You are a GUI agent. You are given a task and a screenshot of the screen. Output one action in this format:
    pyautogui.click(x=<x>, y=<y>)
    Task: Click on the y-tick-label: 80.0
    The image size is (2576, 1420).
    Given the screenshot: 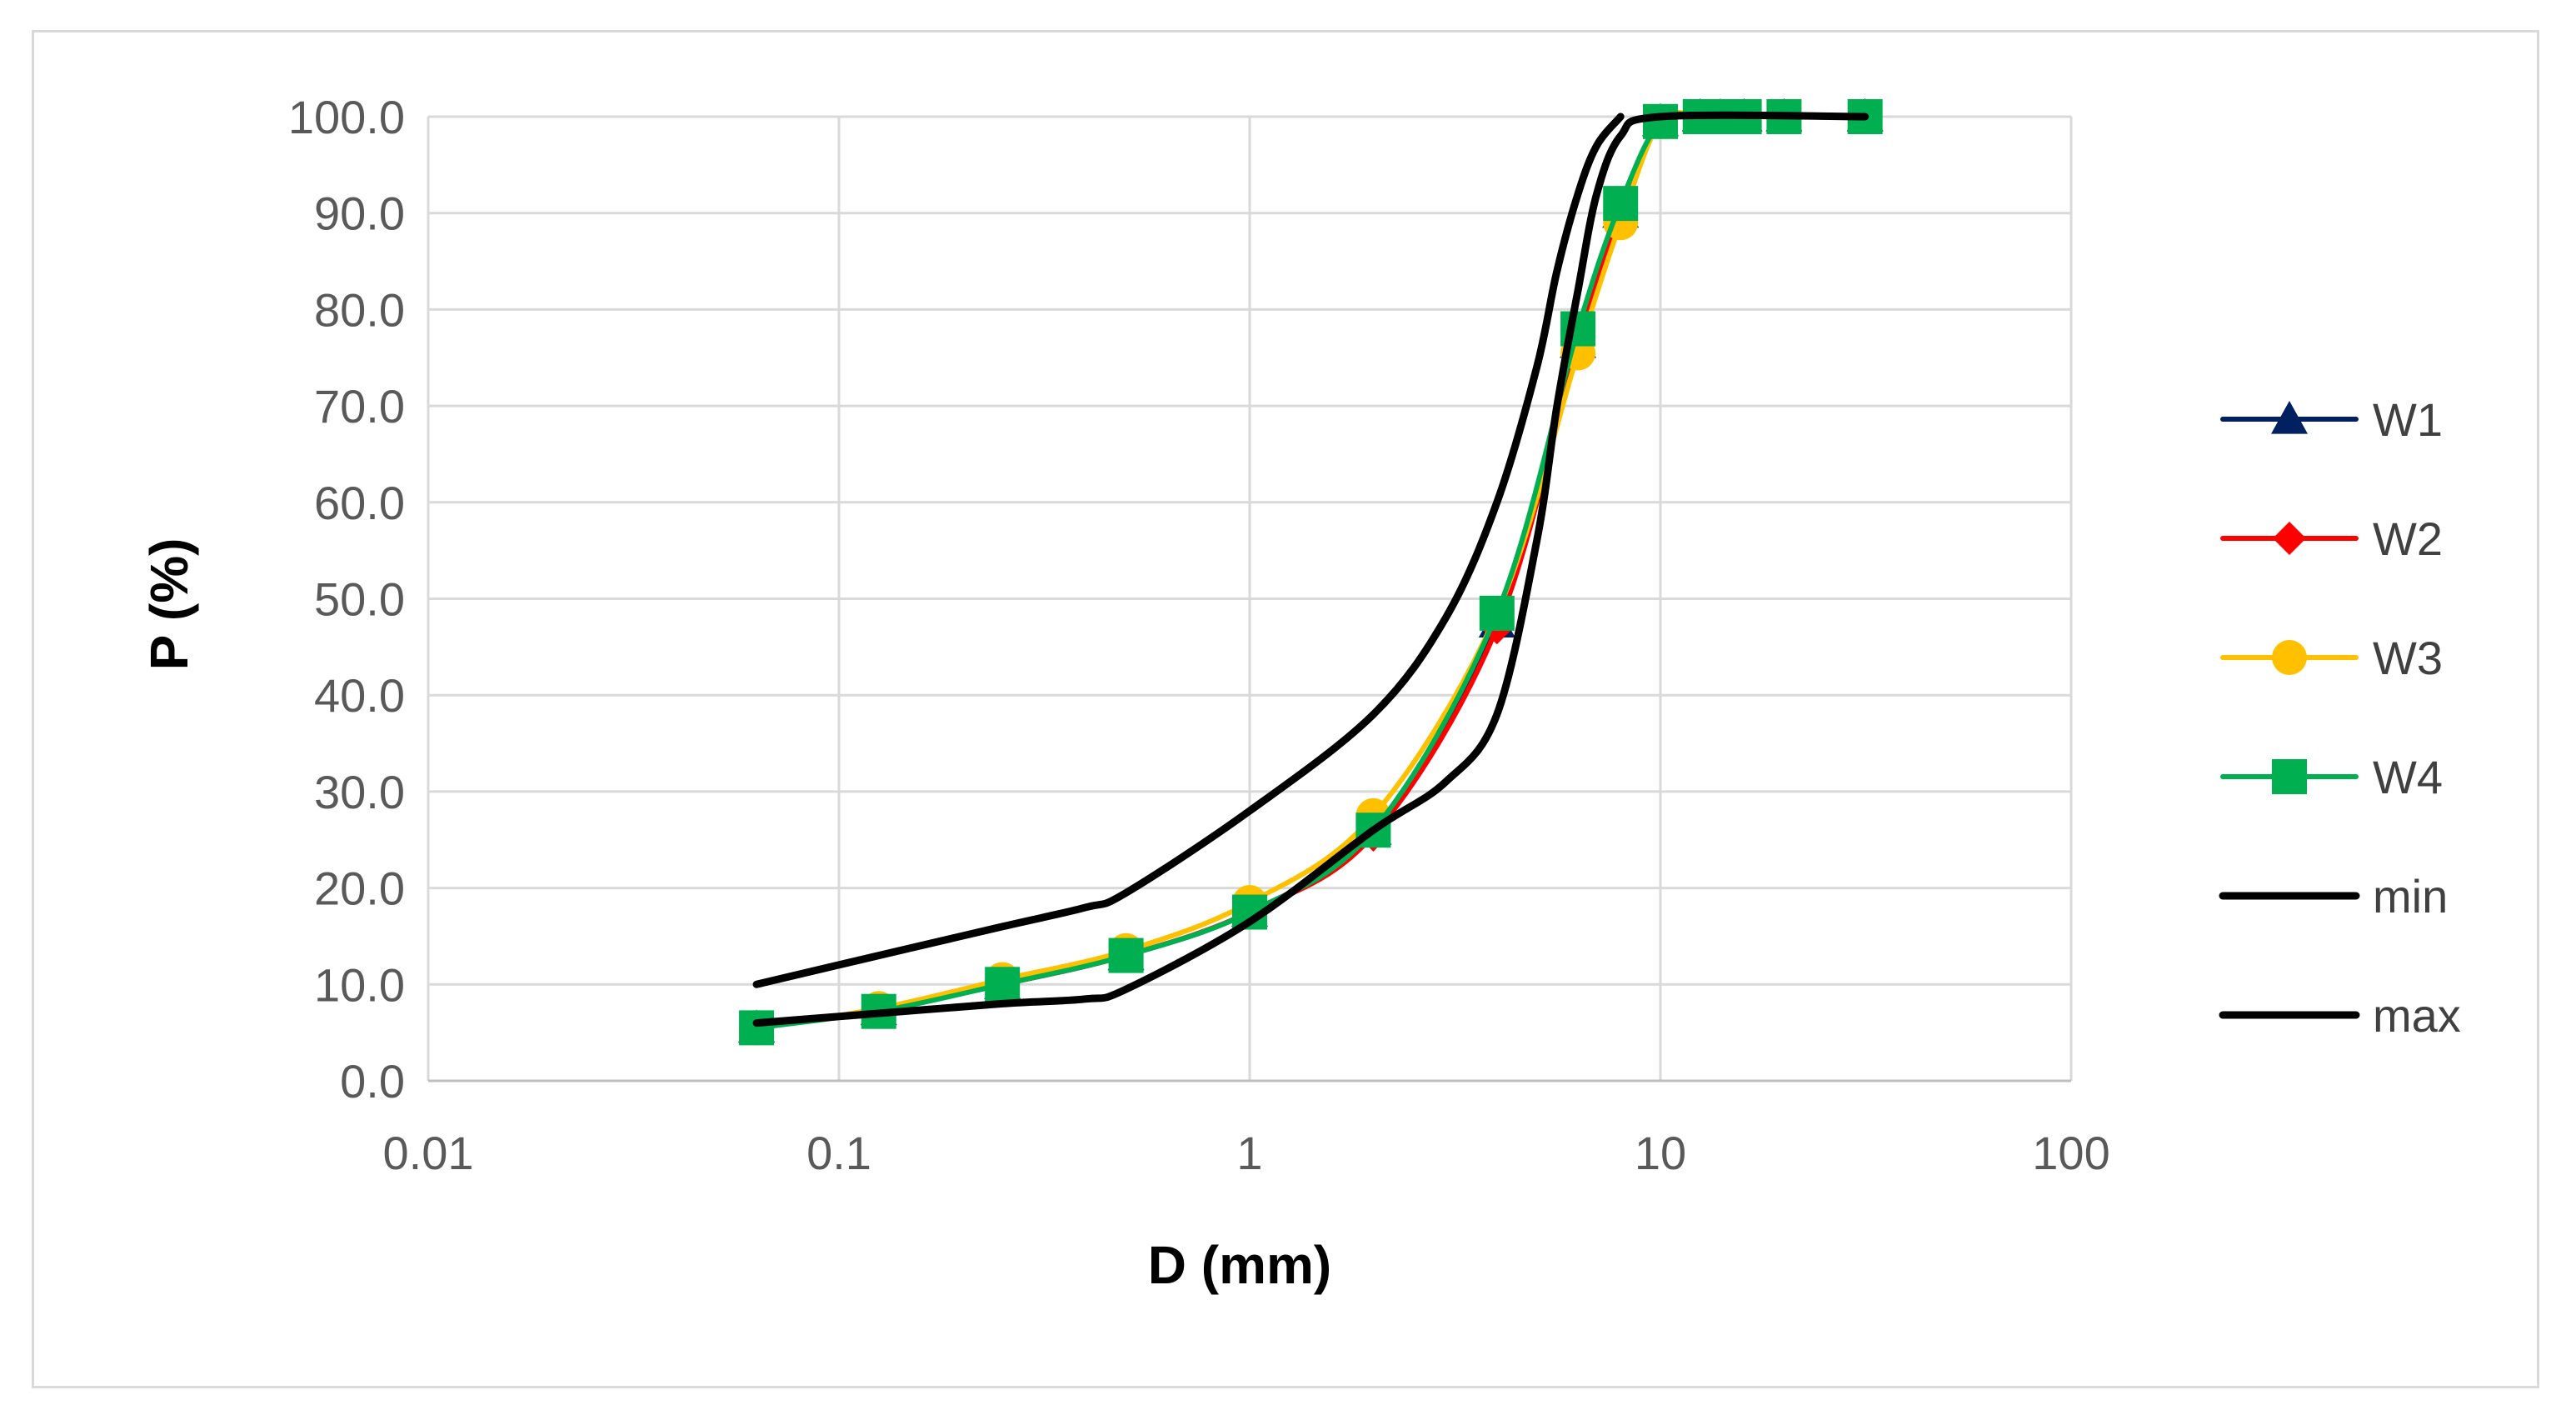 What is the action you would take?
    pyautogui.click(x=359, y=309)
    